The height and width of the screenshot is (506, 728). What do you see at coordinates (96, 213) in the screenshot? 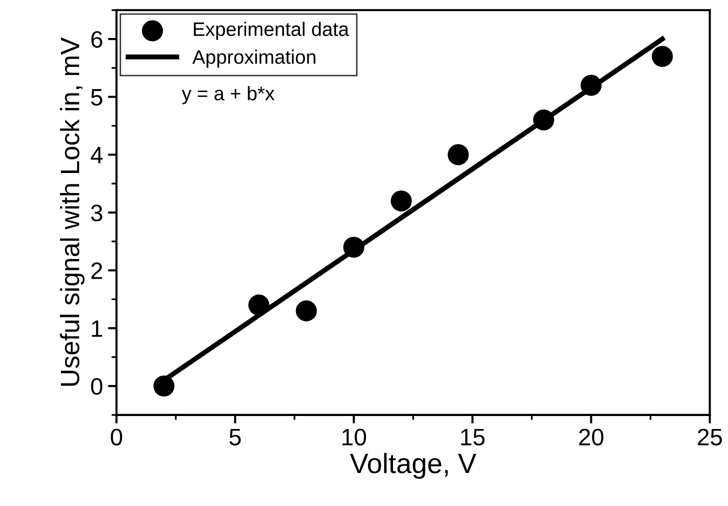
I see `y-tick-label: 3` at bounding box center [96, 213].